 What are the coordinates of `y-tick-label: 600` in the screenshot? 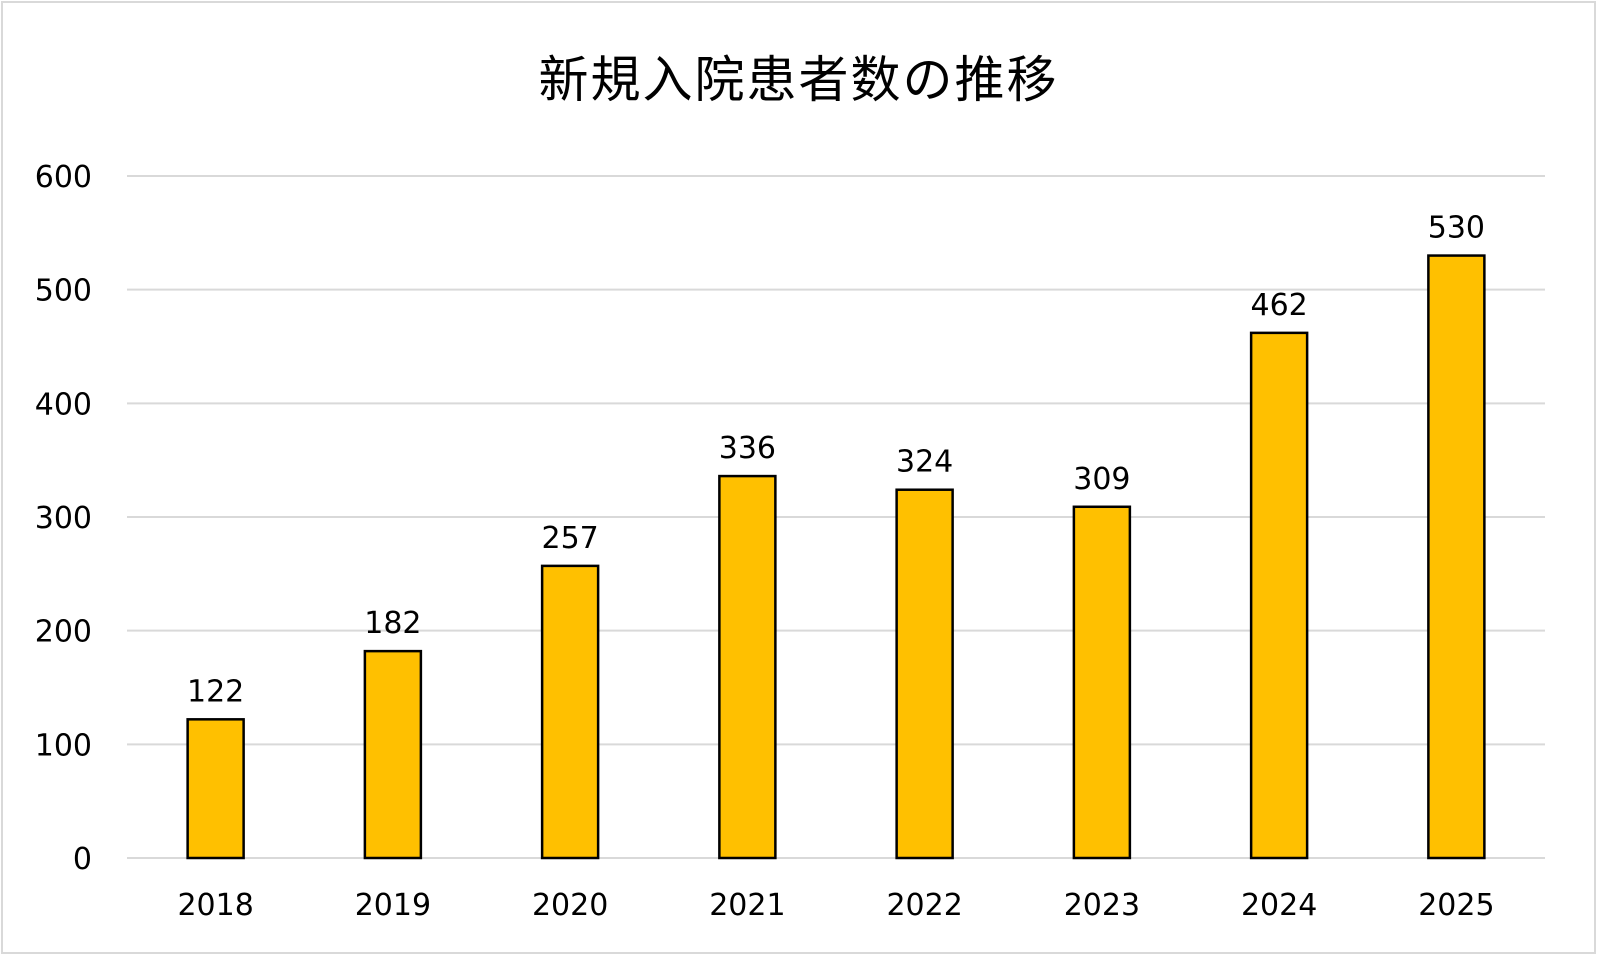 It's located at (63, 177).